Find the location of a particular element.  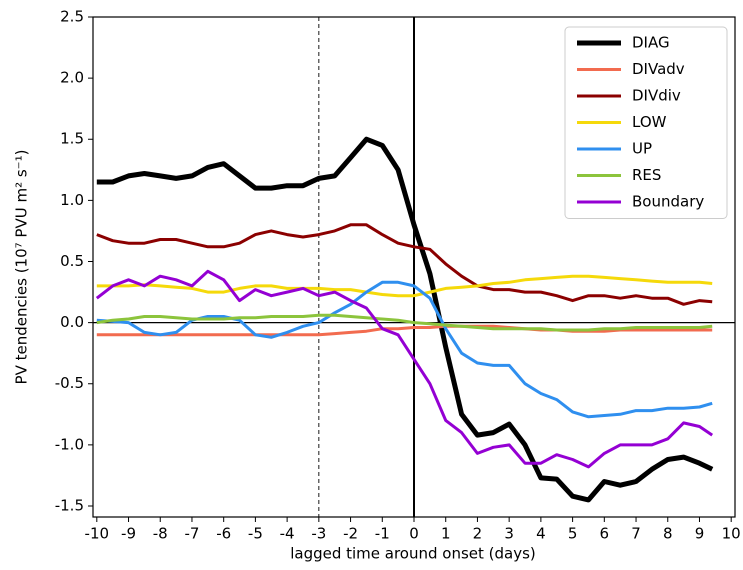

legend-box is located at coordinates (646, 122).